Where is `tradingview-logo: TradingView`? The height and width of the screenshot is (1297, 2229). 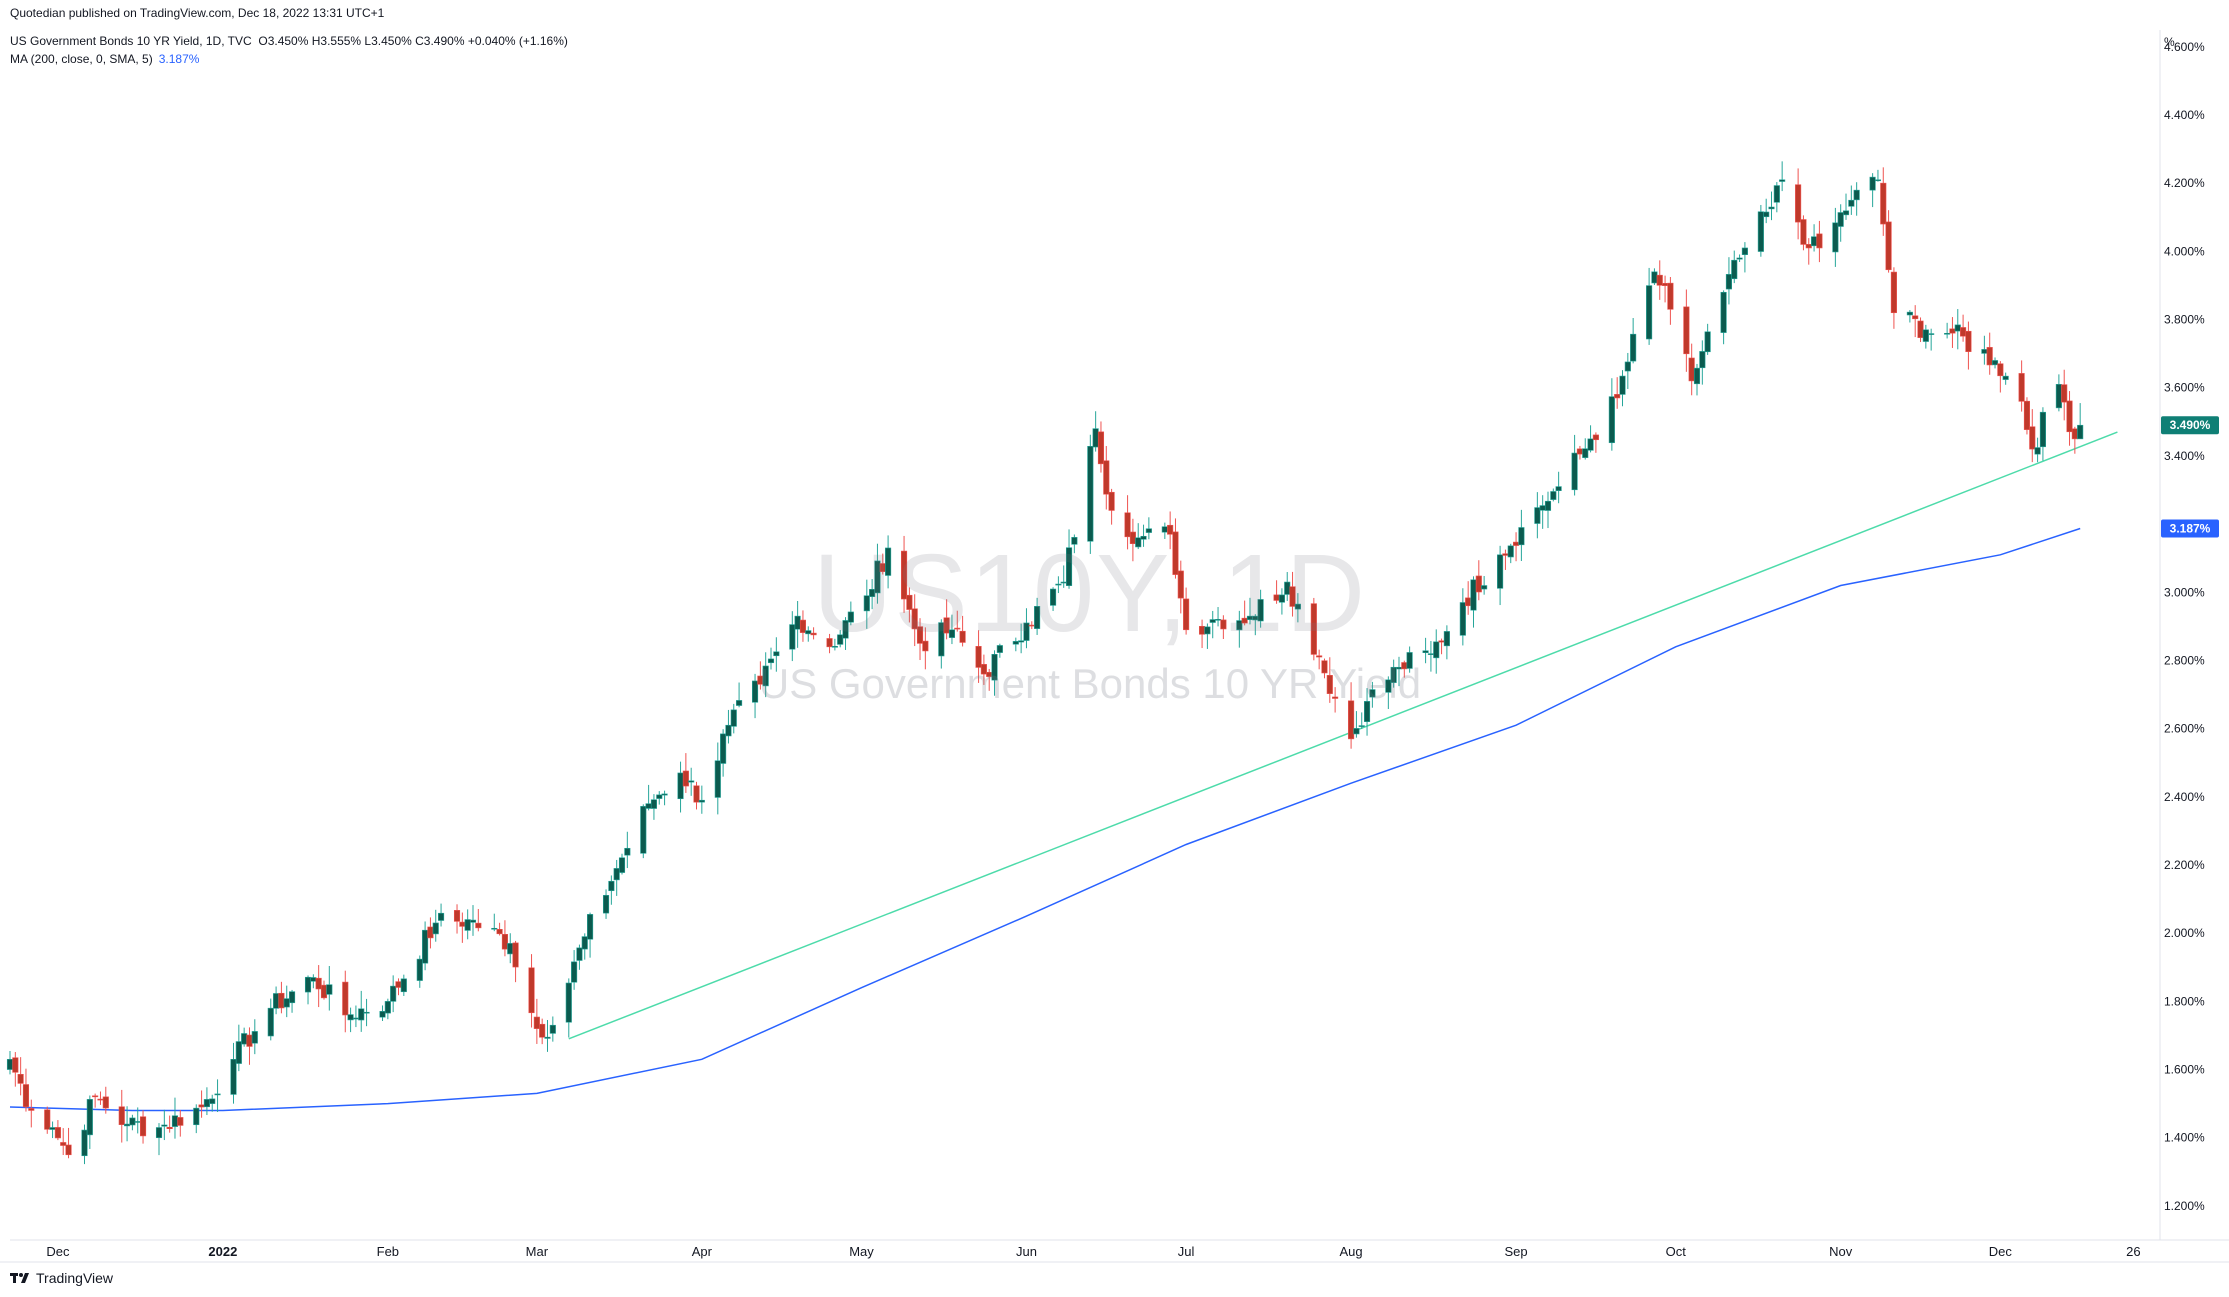 tradingview-logo: TradingView is located at coordinates (61, 1278).